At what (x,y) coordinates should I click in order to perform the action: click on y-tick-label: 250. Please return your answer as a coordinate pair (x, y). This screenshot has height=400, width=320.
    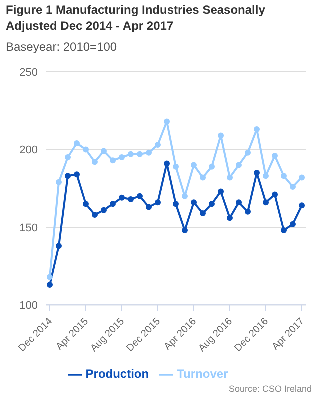
    Looking at the image, I should click on (29, 72).